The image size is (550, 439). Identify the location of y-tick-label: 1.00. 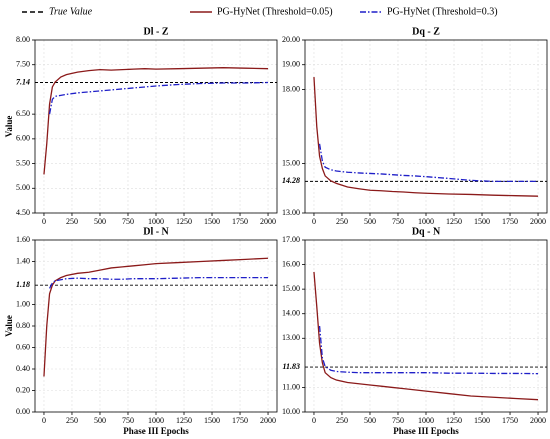
(23, 303).